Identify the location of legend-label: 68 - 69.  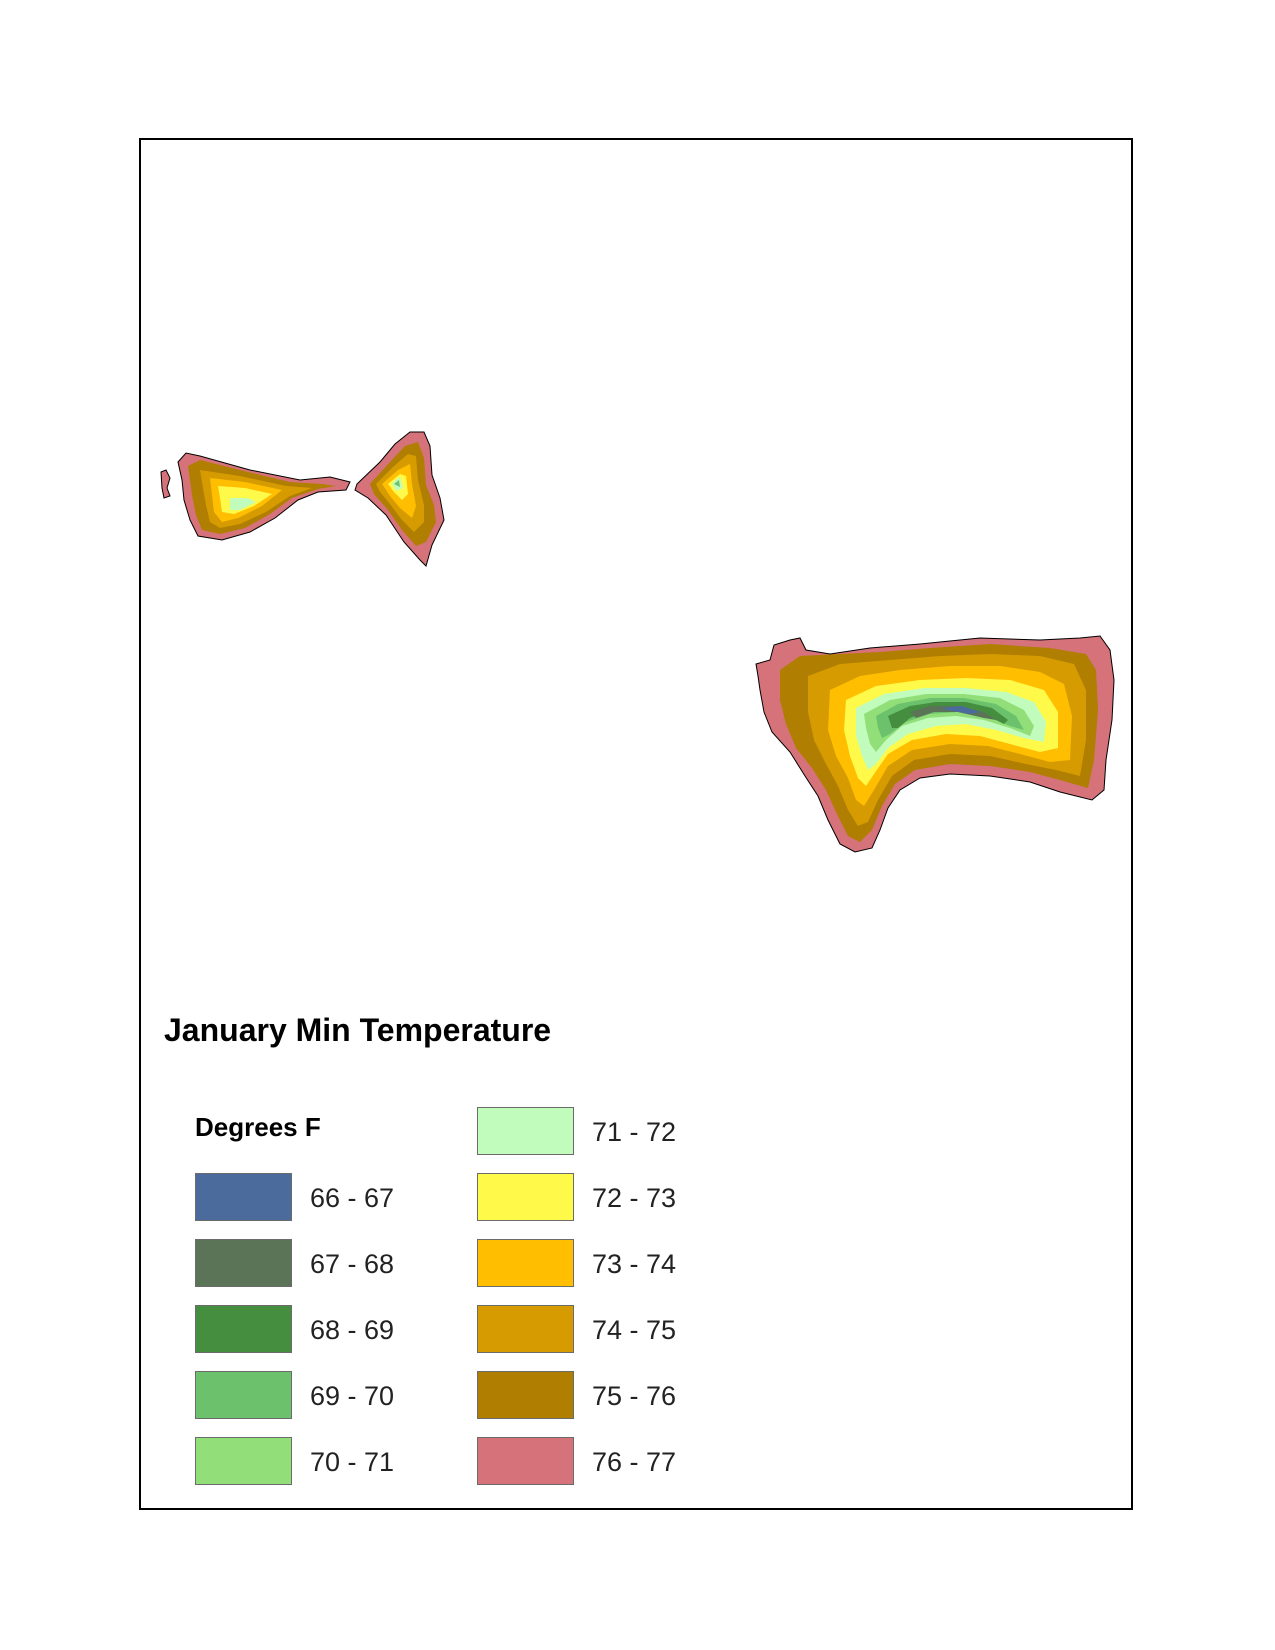
(352, 1330).